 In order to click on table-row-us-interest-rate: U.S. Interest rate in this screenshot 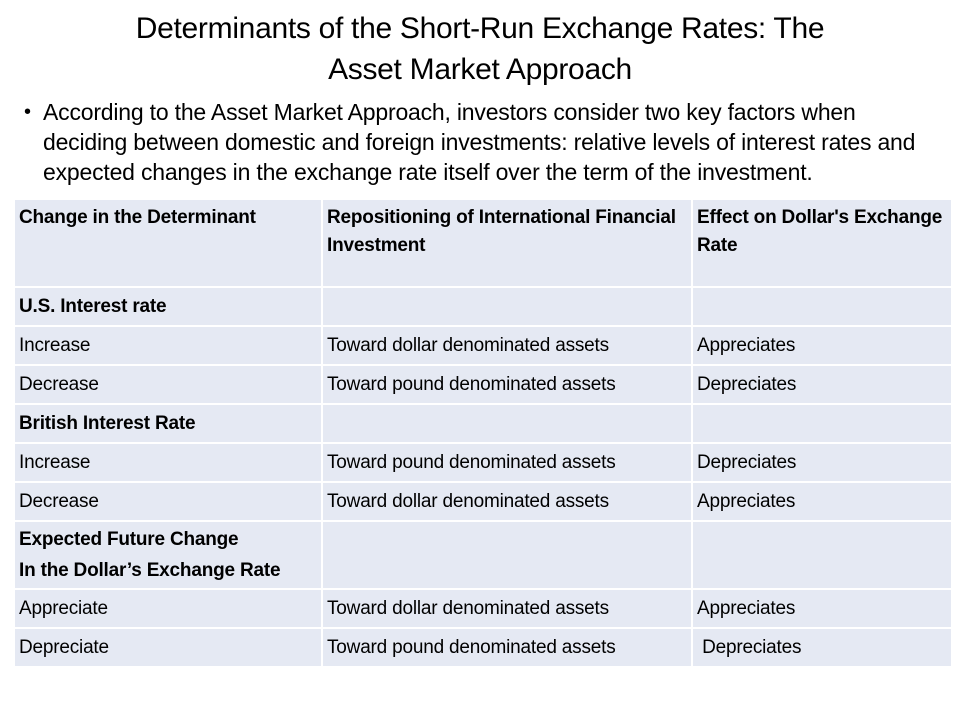, I will do `click(483, 306)`.